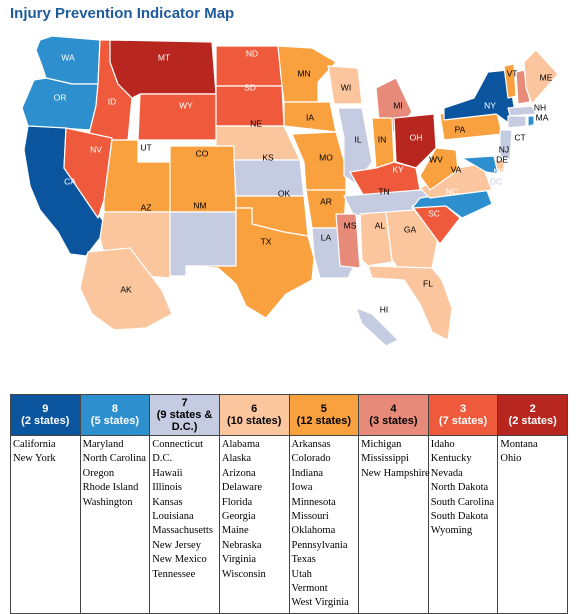  What do you see at coordinates (301, 574) in the screenshot?
I see `legend-state-name: Utah` at bounding box center [301, 574].